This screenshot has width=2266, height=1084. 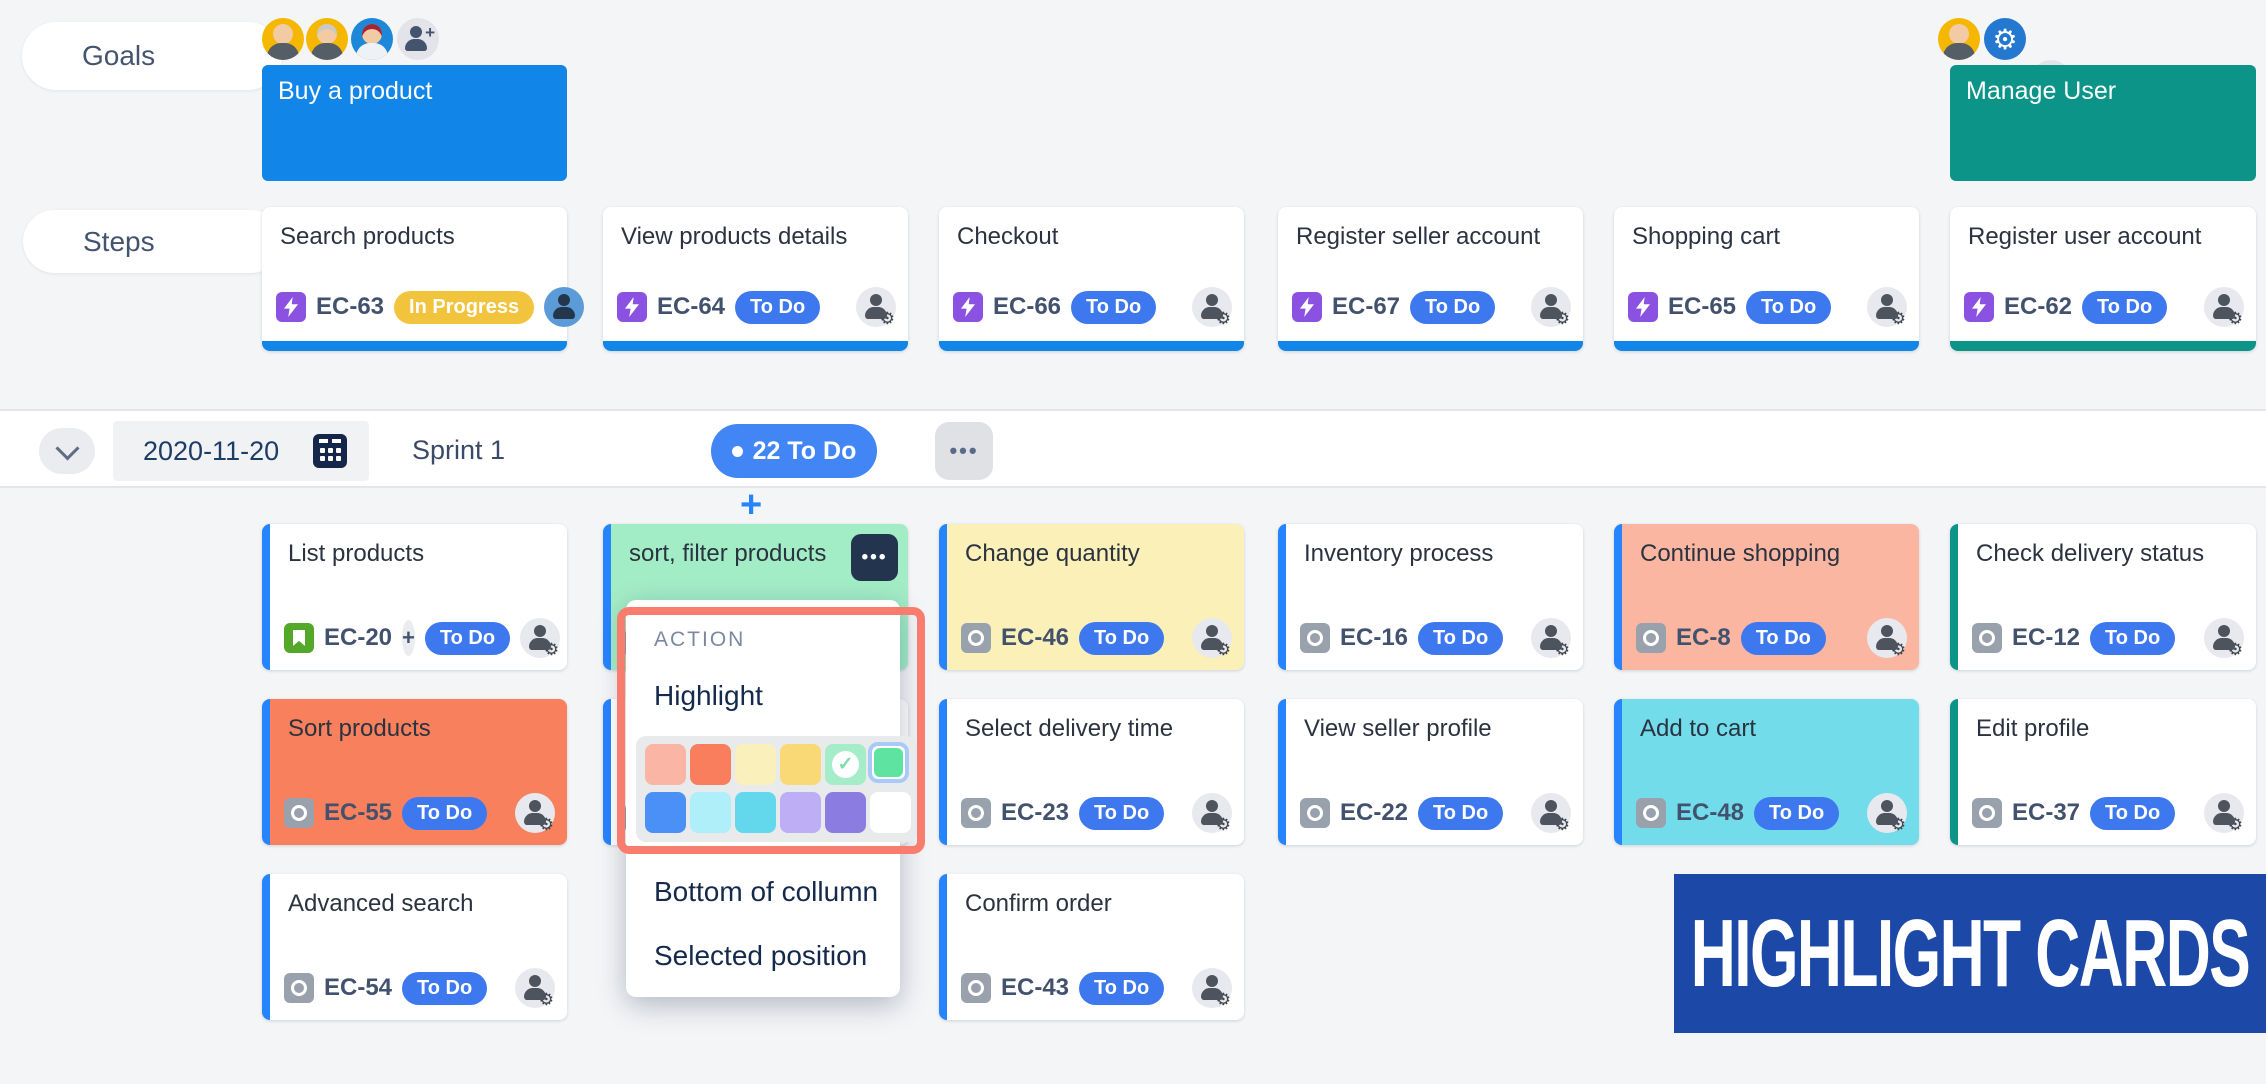 What do you see at coordinates (241, 451) in the screenshot?
I see `sprint-date-field: 2020-11-20` at bounding box center [241, 451].